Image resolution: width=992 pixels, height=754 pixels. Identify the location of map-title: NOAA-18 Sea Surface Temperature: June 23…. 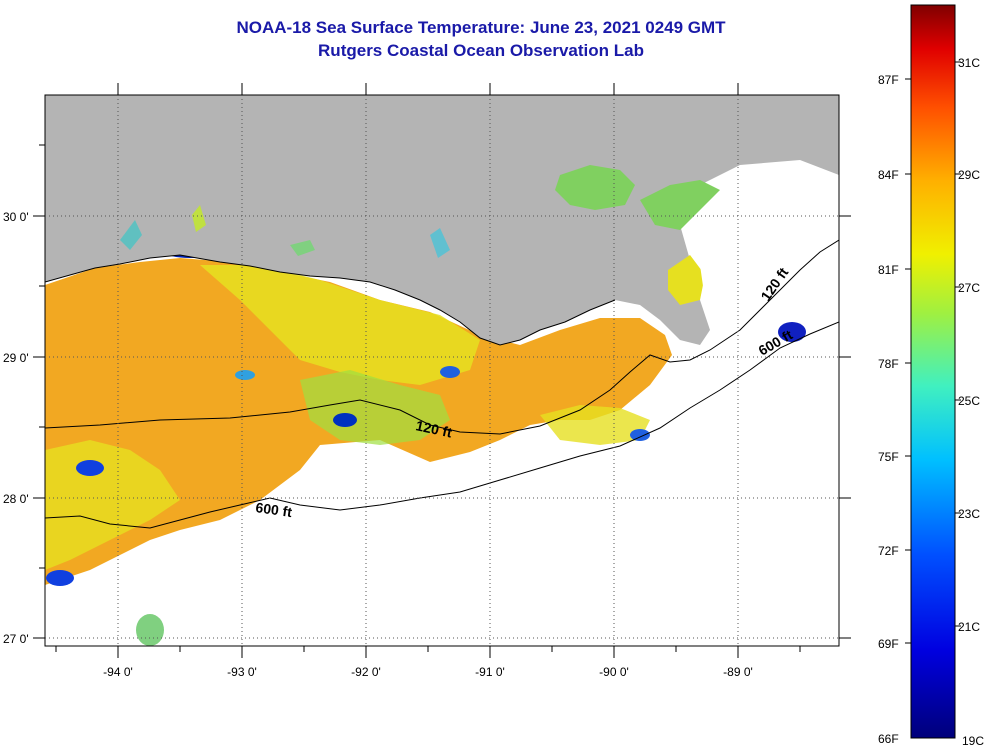
(481, 27).